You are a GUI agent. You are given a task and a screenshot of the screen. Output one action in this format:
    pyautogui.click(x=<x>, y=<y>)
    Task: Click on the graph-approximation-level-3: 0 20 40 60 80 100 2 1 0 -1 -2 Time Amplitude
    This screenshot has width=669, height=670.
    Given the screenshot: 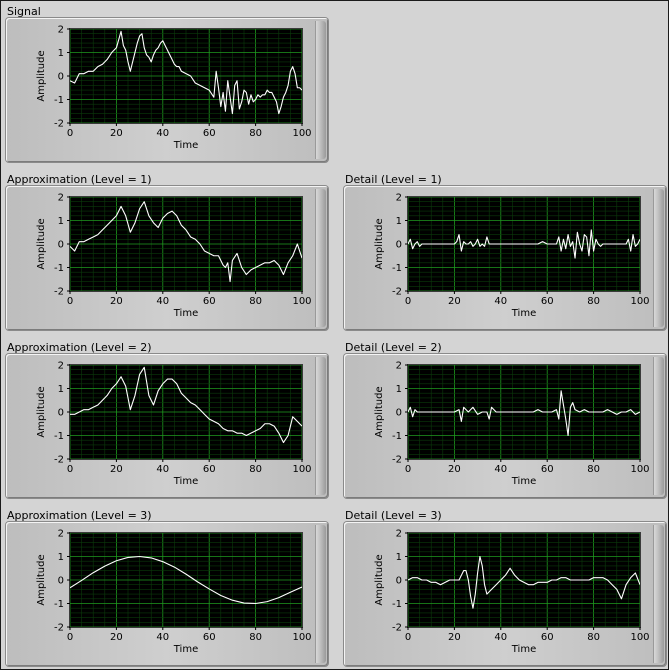 What is the action you would take?
    pyautogui.click(x=174, y=592)
    